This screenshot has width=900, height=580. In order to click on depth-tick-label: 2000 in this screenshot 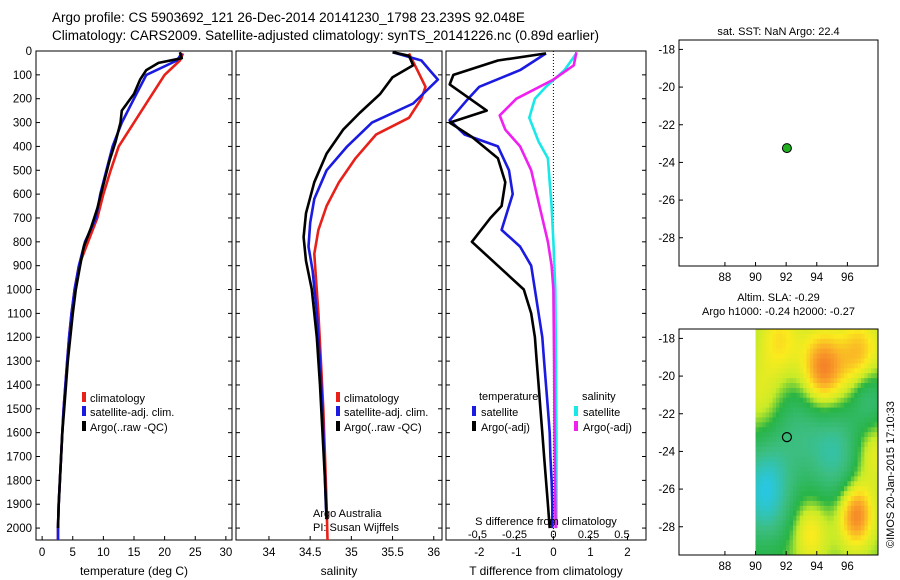, I will do `click(19, 529)`.